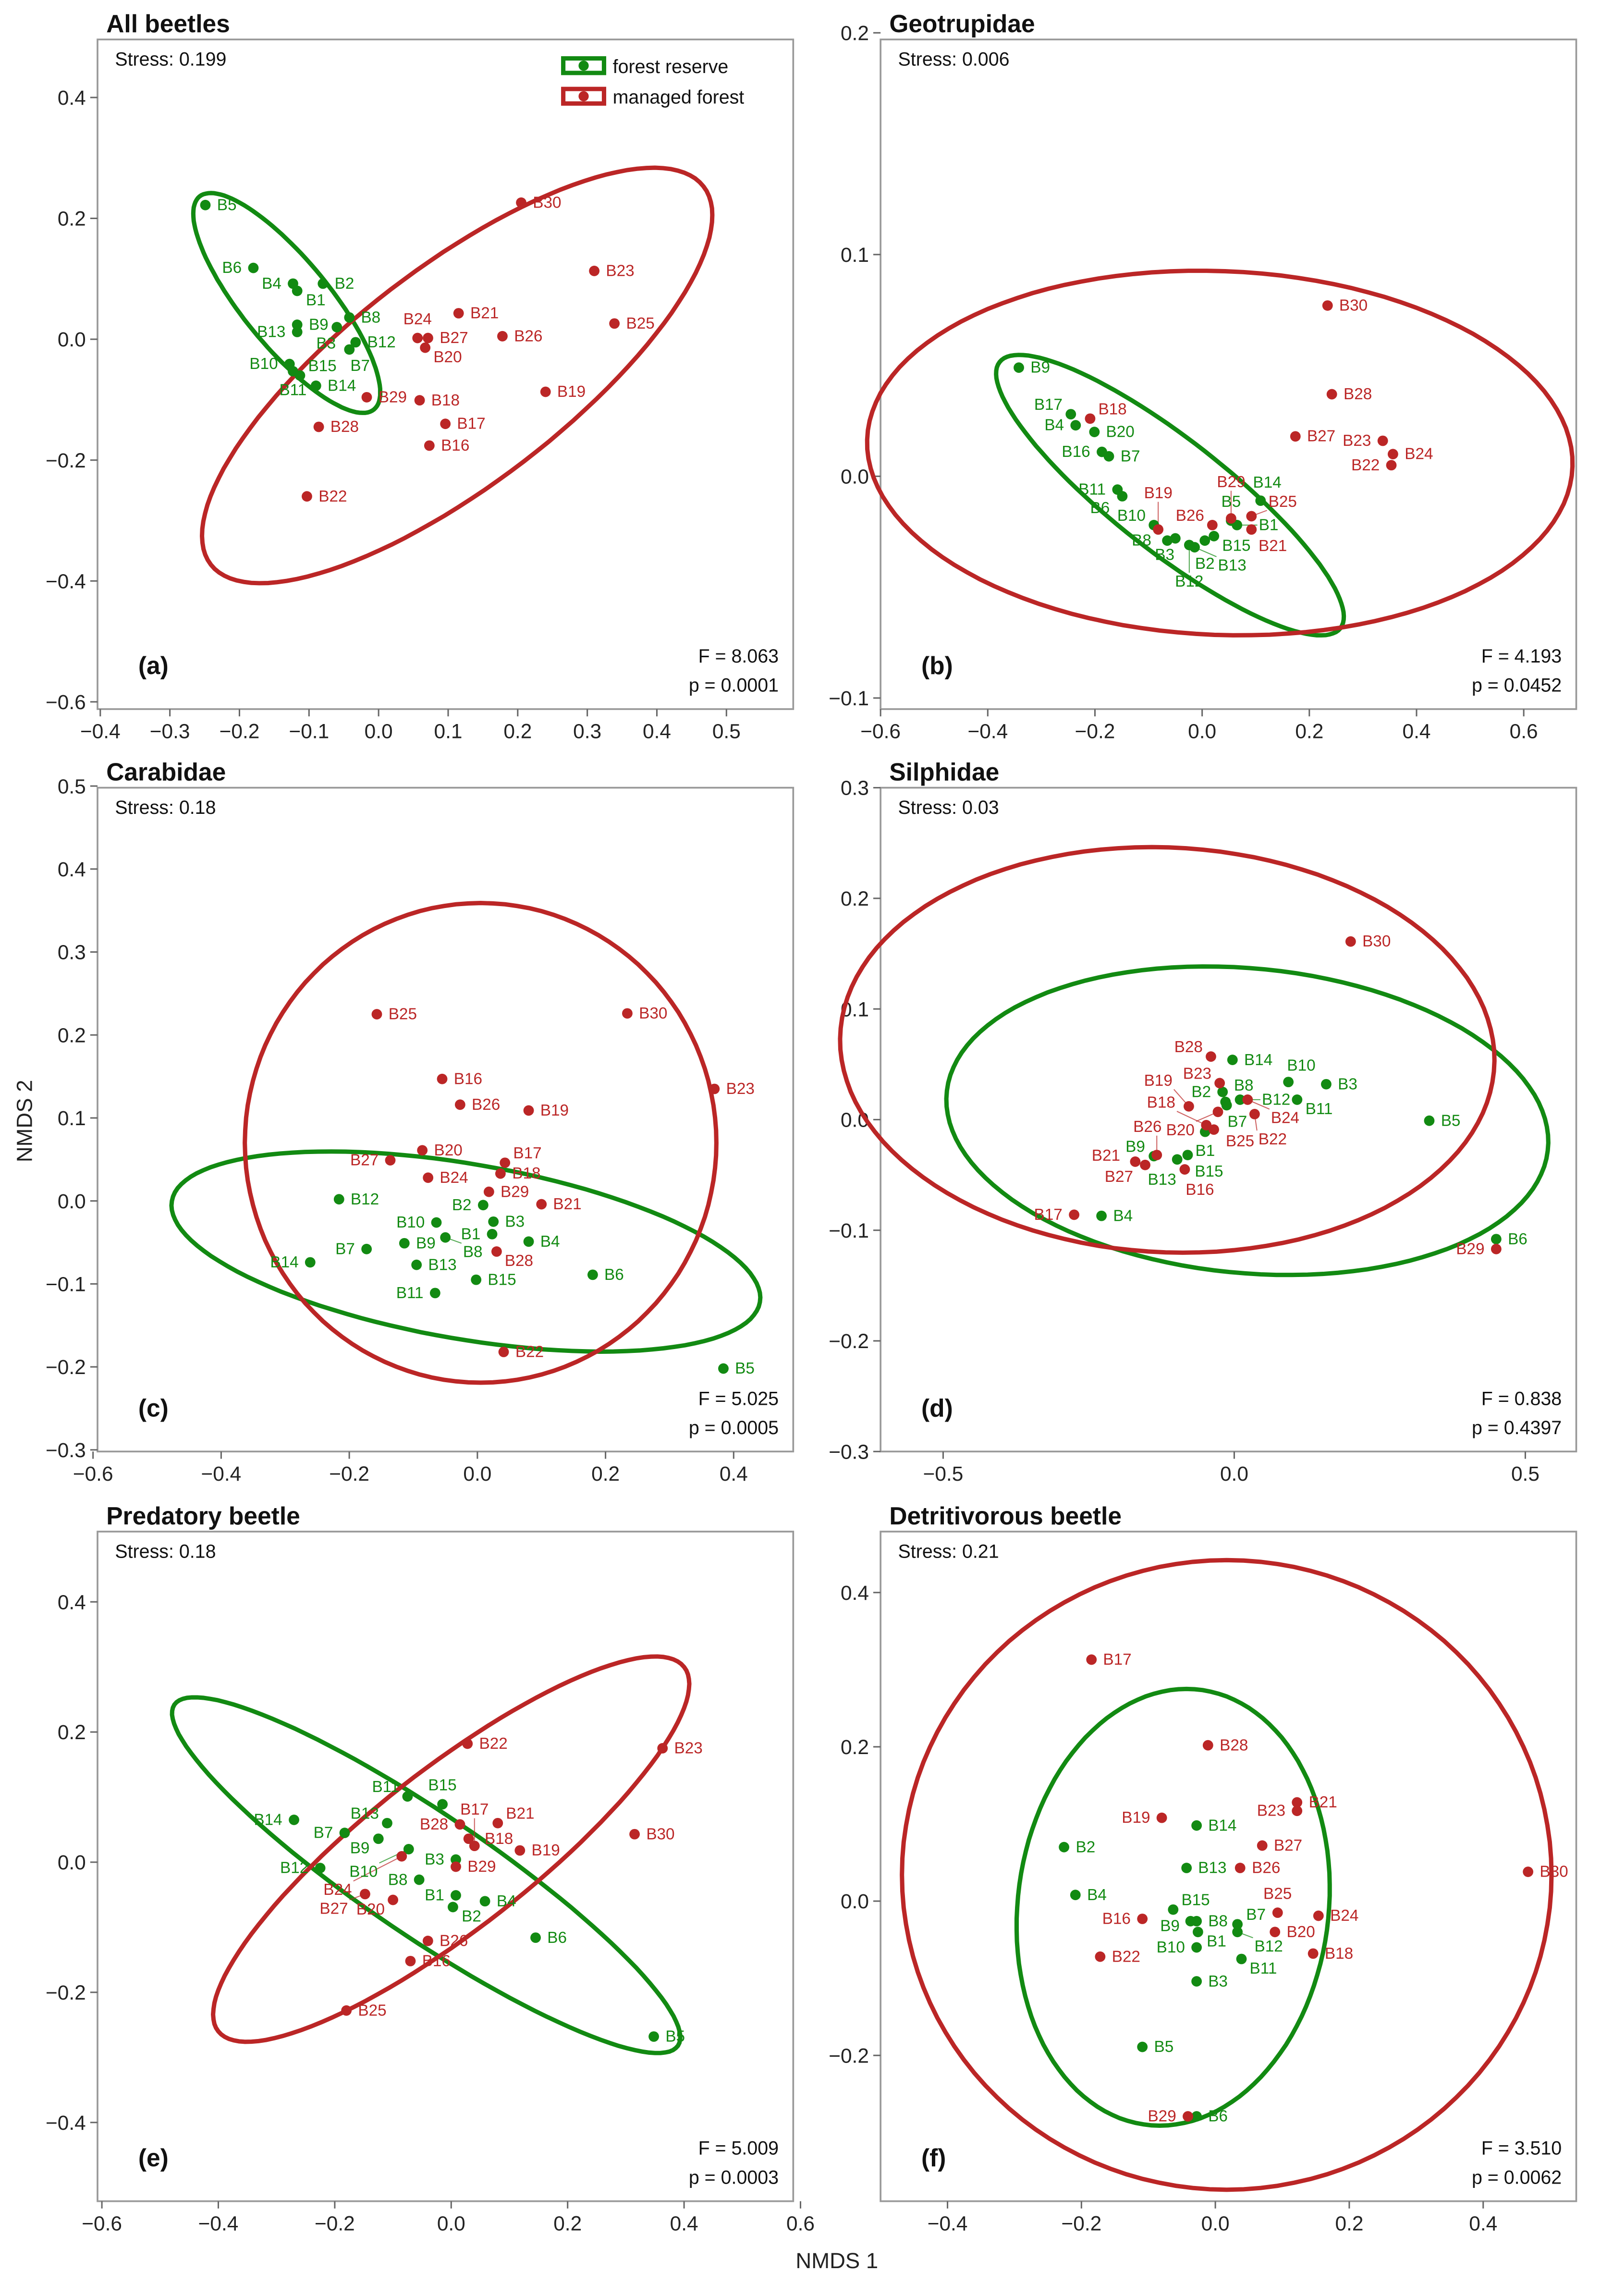 The width and height of the screenshot is (1601, 2296). I want to click on y-tick-label: 0.4, so click(72, 869).